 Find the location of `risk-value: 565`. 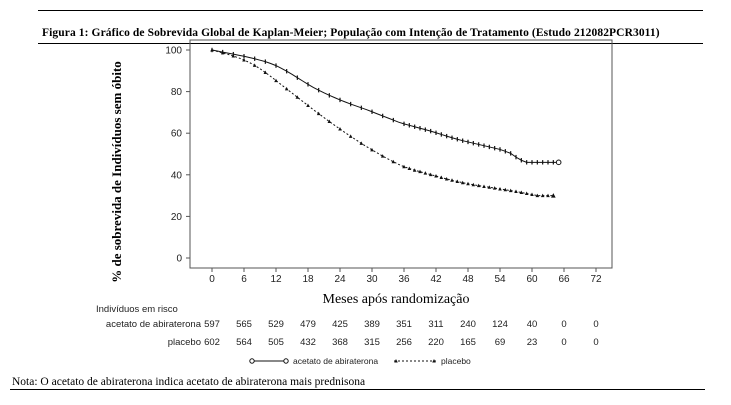

risk-value: 565 is located at coordinates (244, 324).